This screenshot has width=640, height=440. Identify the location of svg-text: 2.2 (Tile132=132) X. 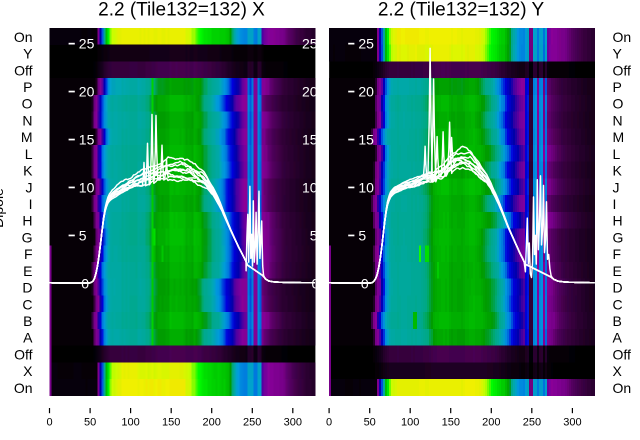
(181, 10).